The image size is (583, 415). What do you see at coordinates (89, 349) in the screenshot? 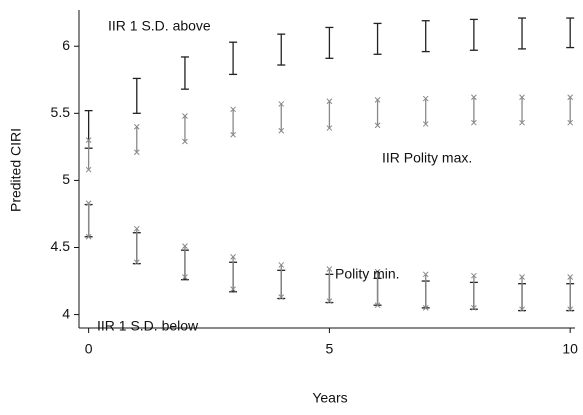
I see `x-tick-label: 0` at bounding box center [89, 349].